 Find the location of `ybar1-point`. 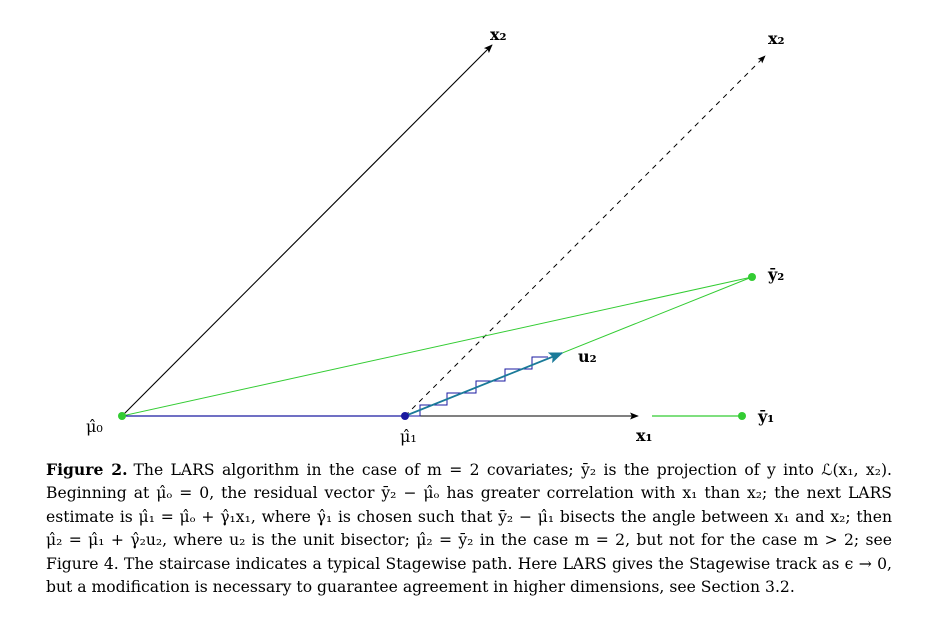

ybar1-point is located at coordinates (742, 416).